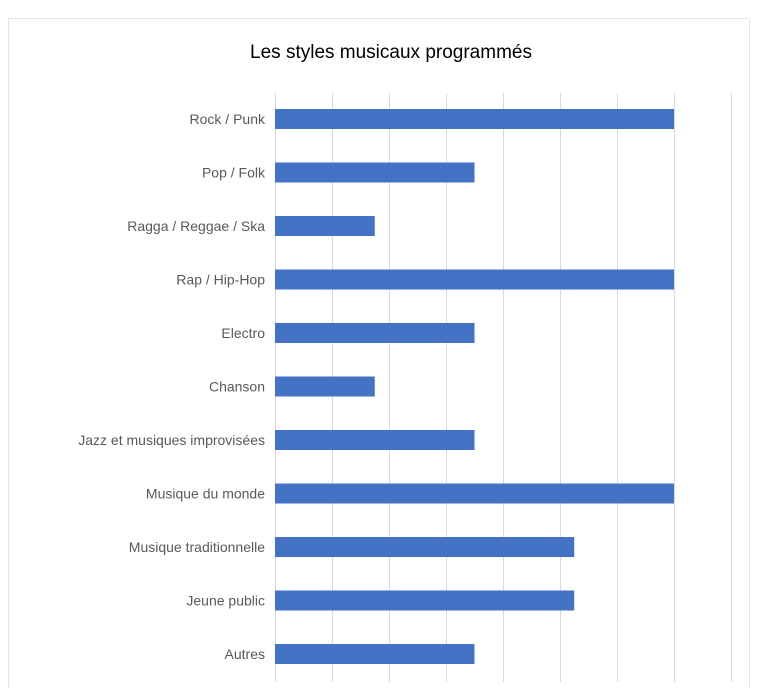 This screenshot has height=688, width=758. I want to click on category-label: Pop / Folk, so click(234, 173).